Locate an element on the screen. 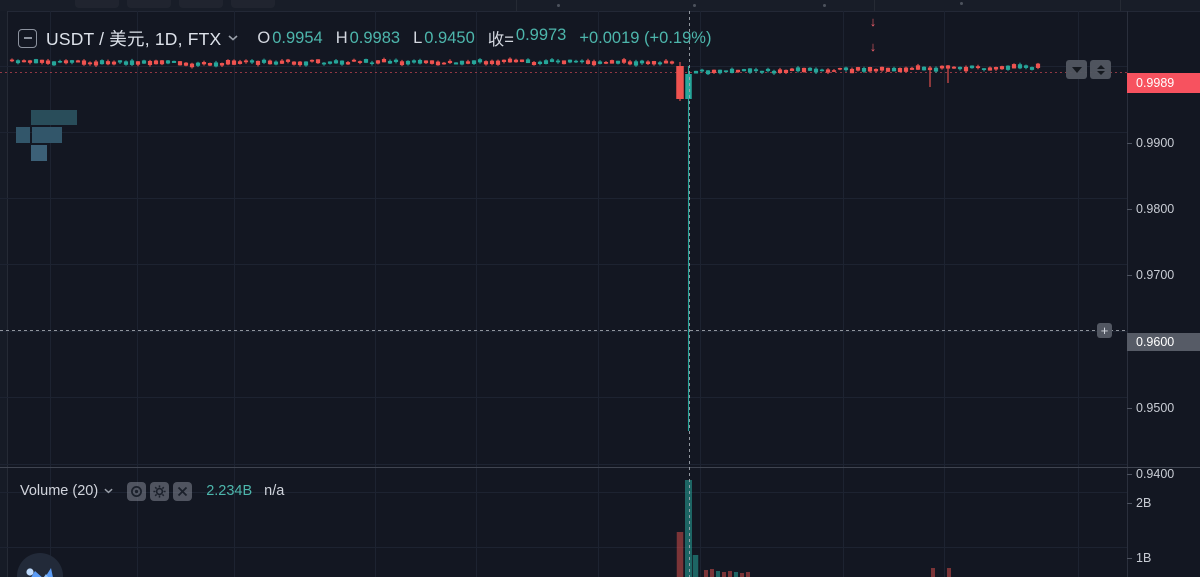 Image resolution: width=1200 pixels, height=577 pixels. symbol-title-text: USDT / 美元, 1D, FTX is located at coordinates (134, 38).